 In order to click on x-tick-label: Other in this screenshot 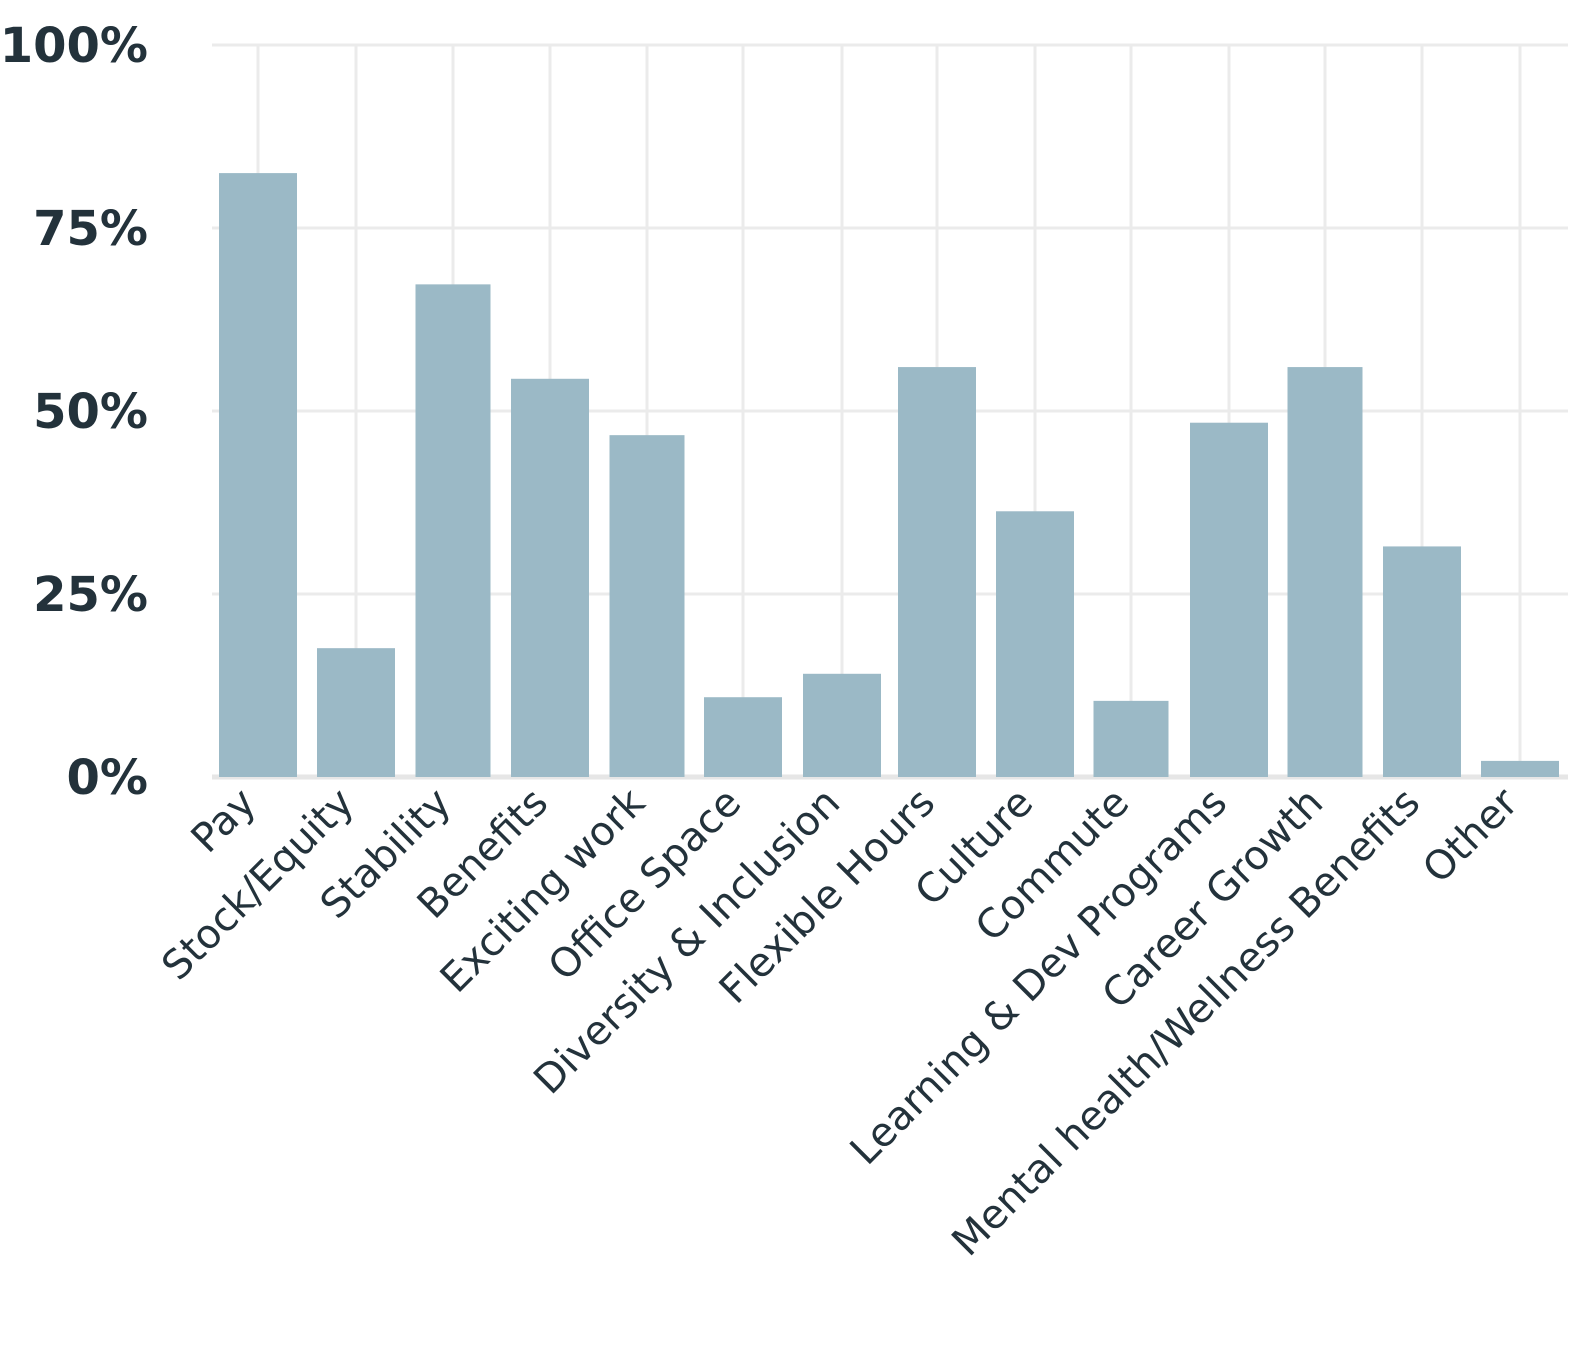, I will do `click(1470, 835)`.